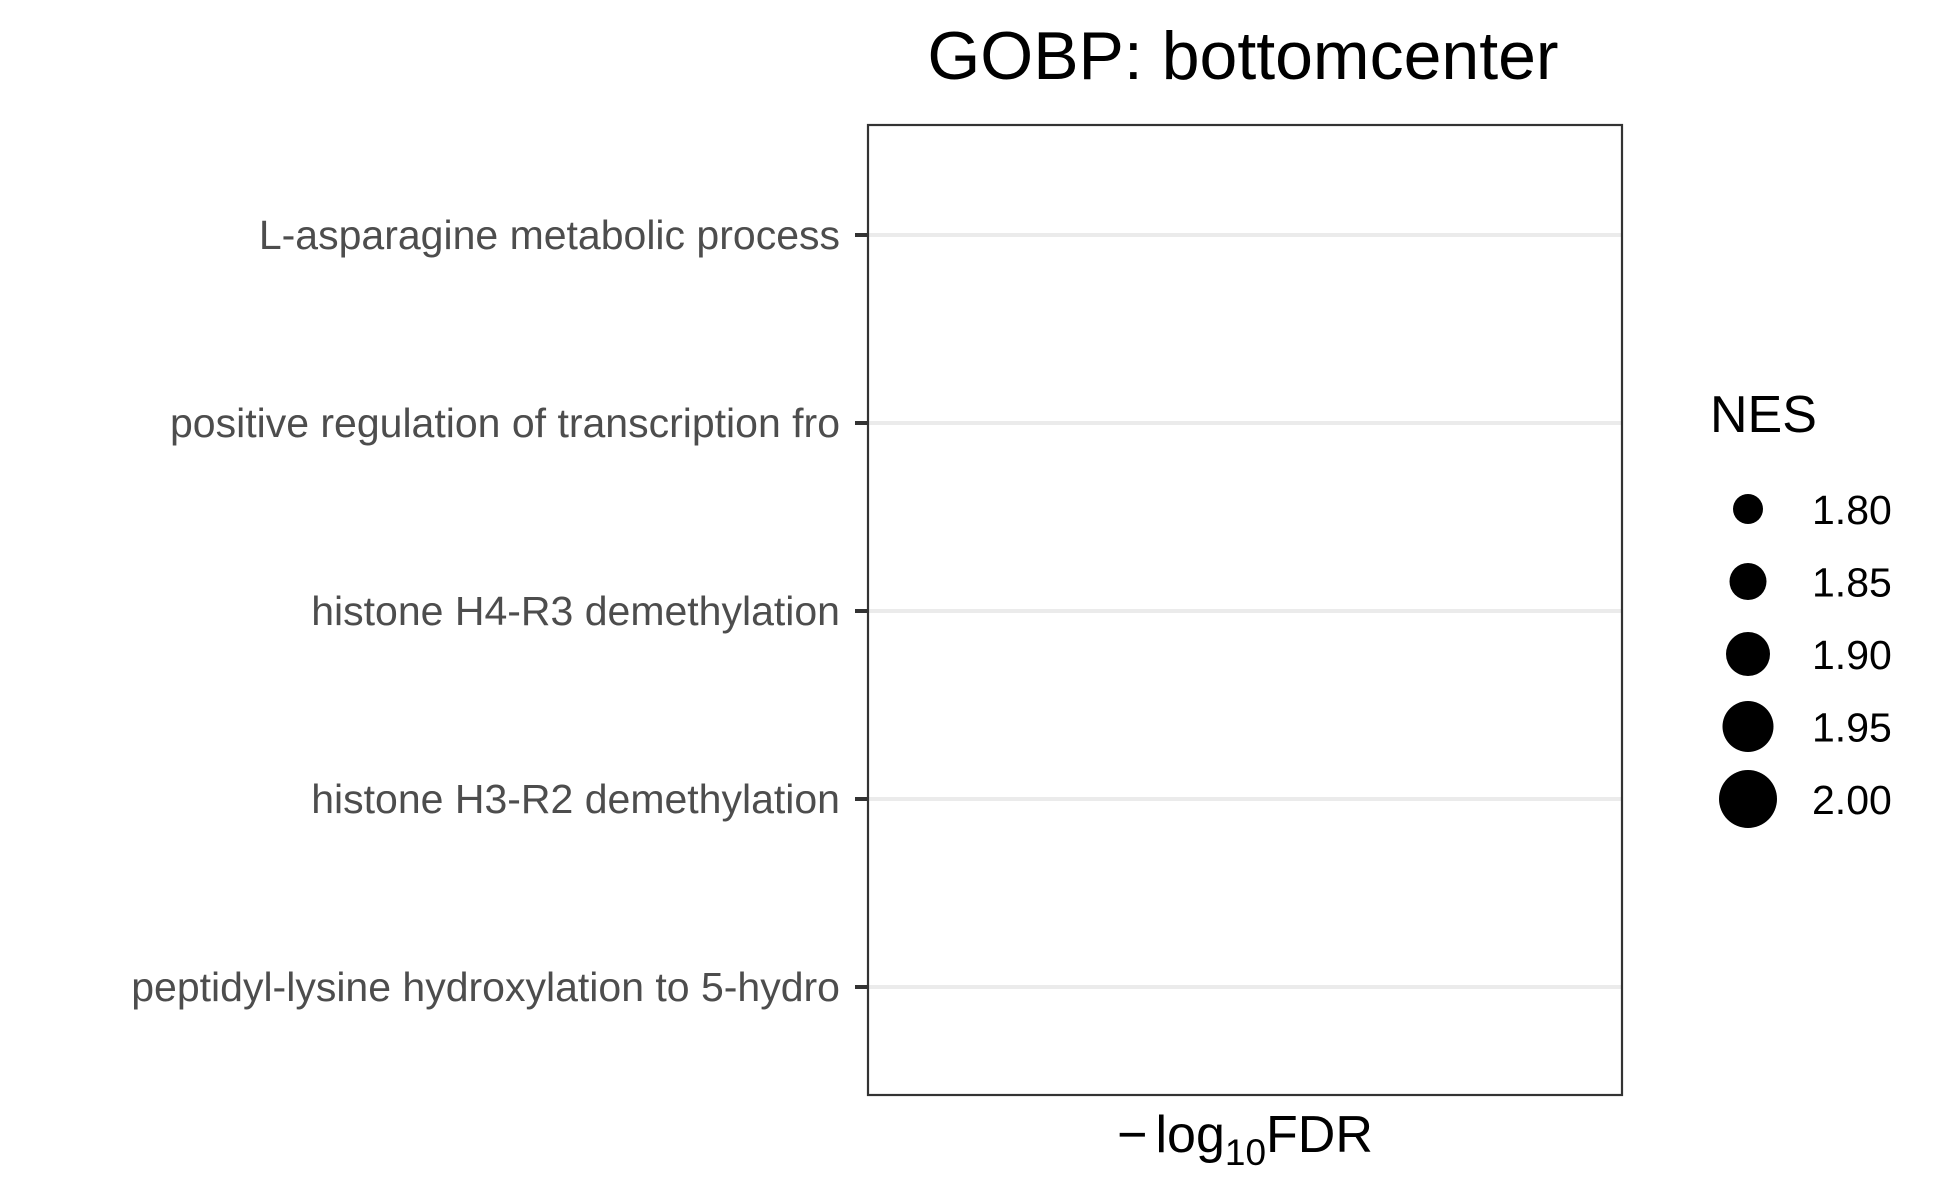 The width and height of the screenshot is (1950, 1200). I want to click on legend-label: 1.85, so click(1852, 583).